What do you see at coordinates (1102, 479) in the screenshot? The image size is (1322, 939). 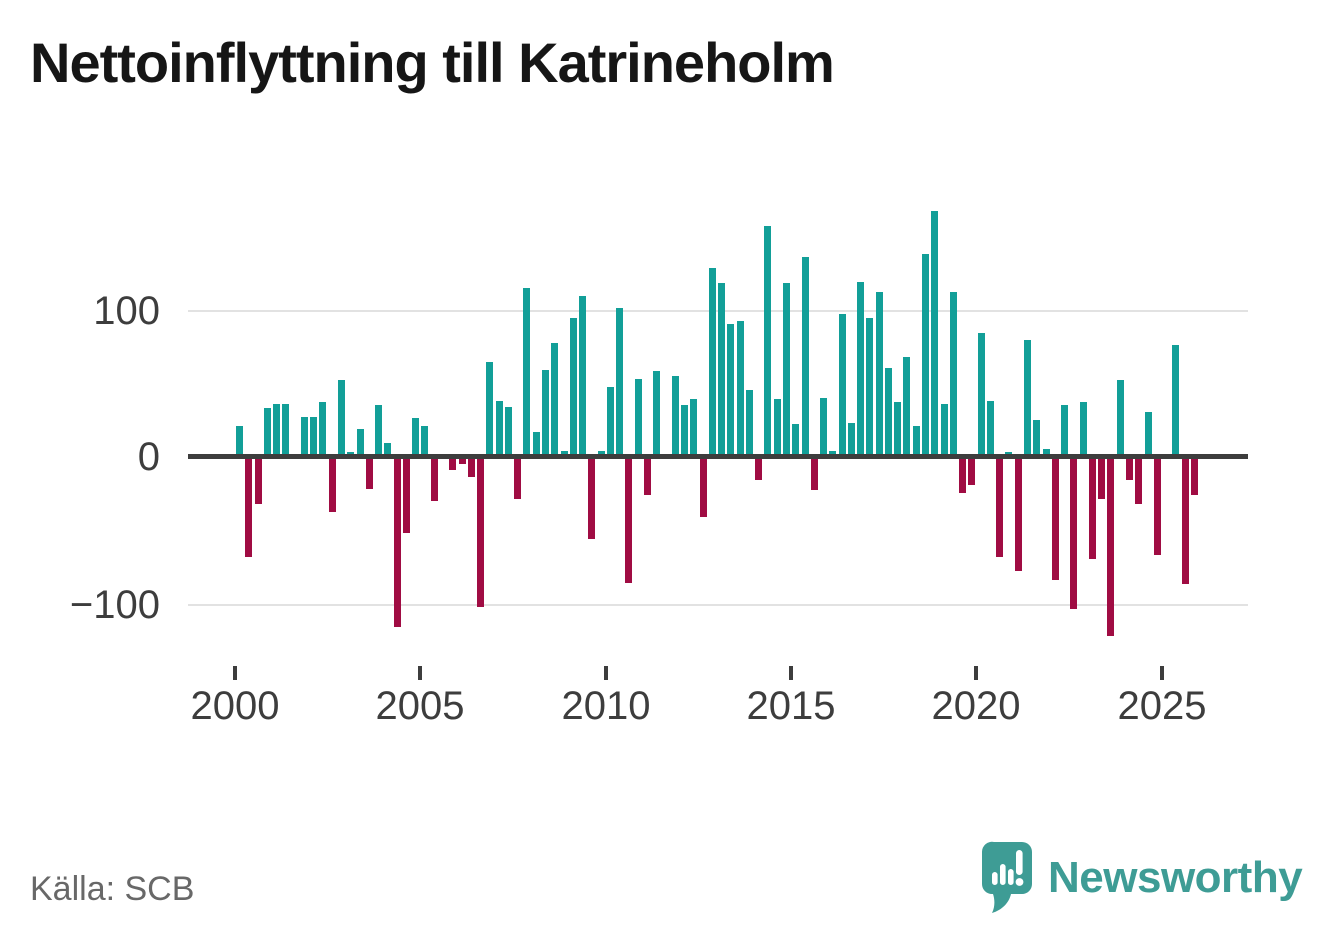 I see `bar-2023-q2` at bounding box center [1102, 479].